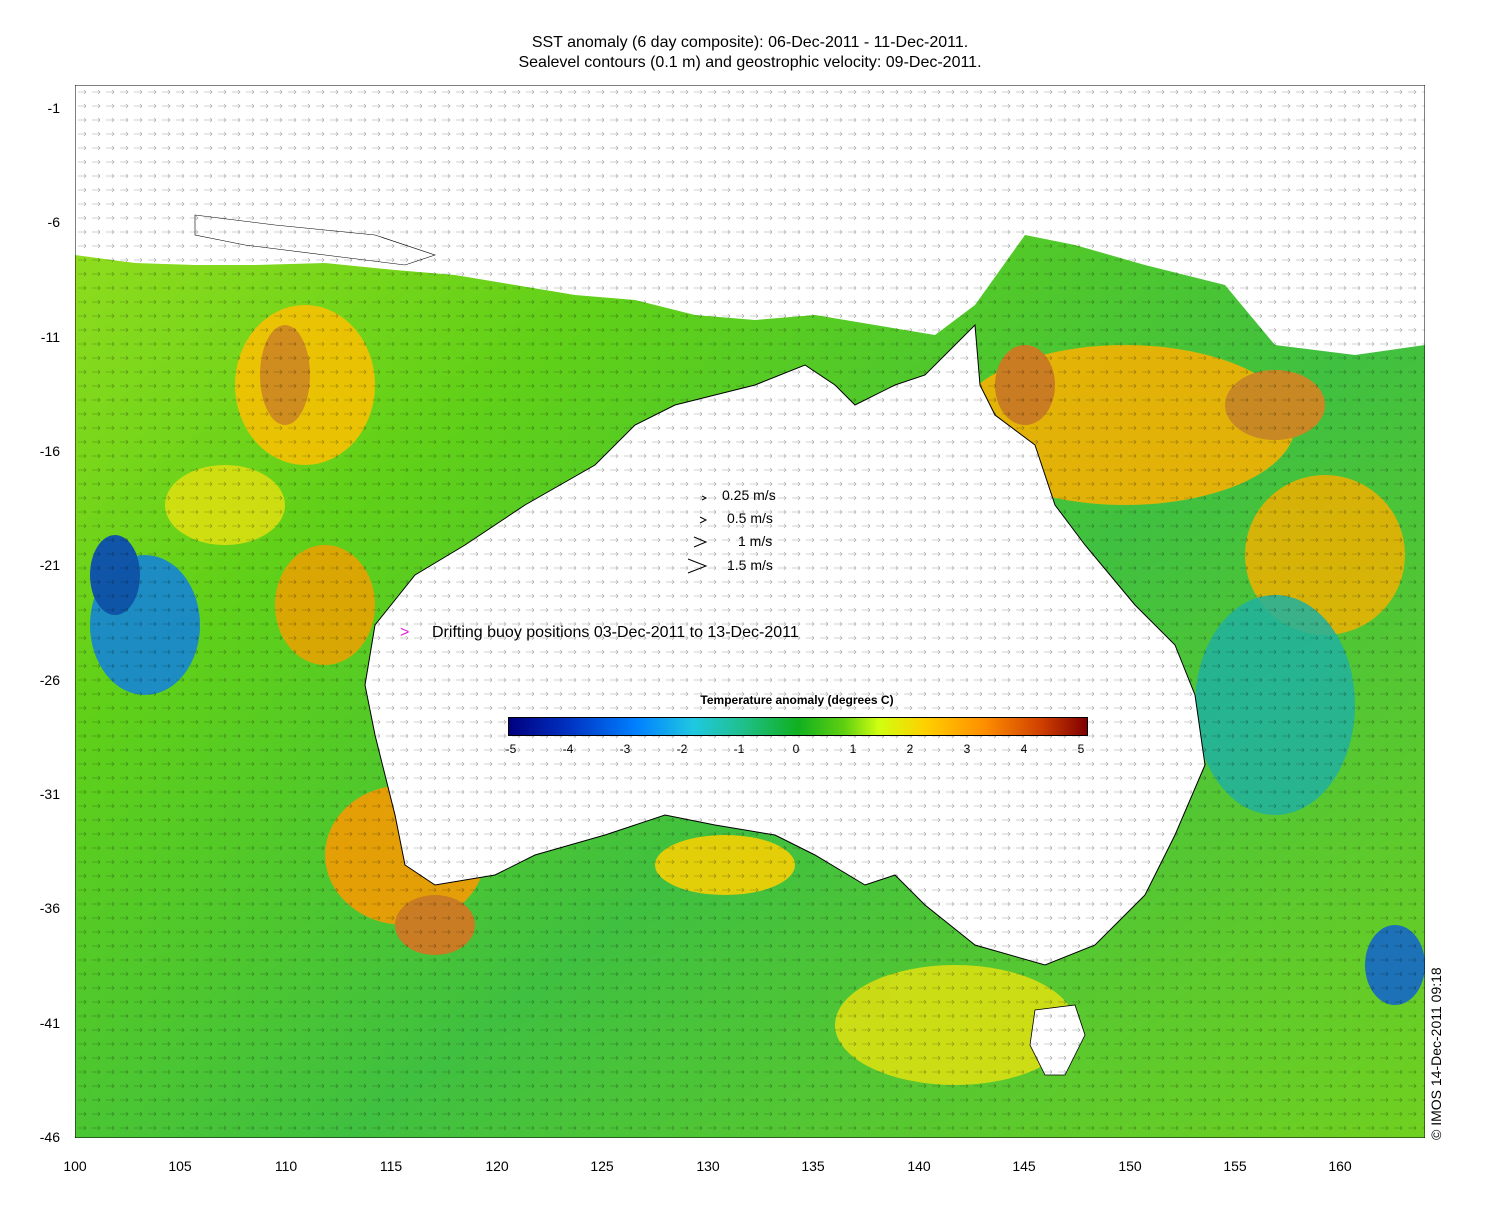  Describe the element at coordinates (568, 749) in the screenshot. I see `colorbar-tick: -4` at that location.